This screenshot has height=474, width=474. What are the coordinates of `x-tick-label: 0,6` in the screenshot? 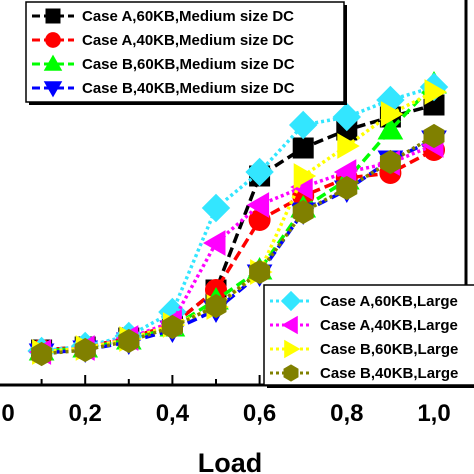 It's located at (259, 413).